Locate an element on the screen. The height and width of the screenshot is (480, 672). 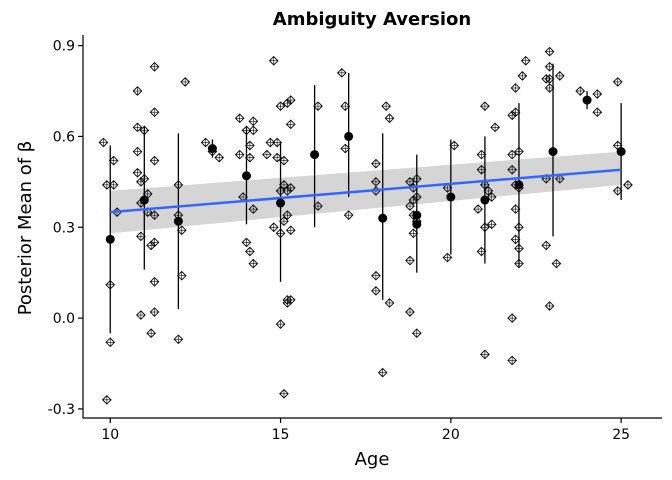
x-tick-label: 10 is located at coordinates (110, 435).